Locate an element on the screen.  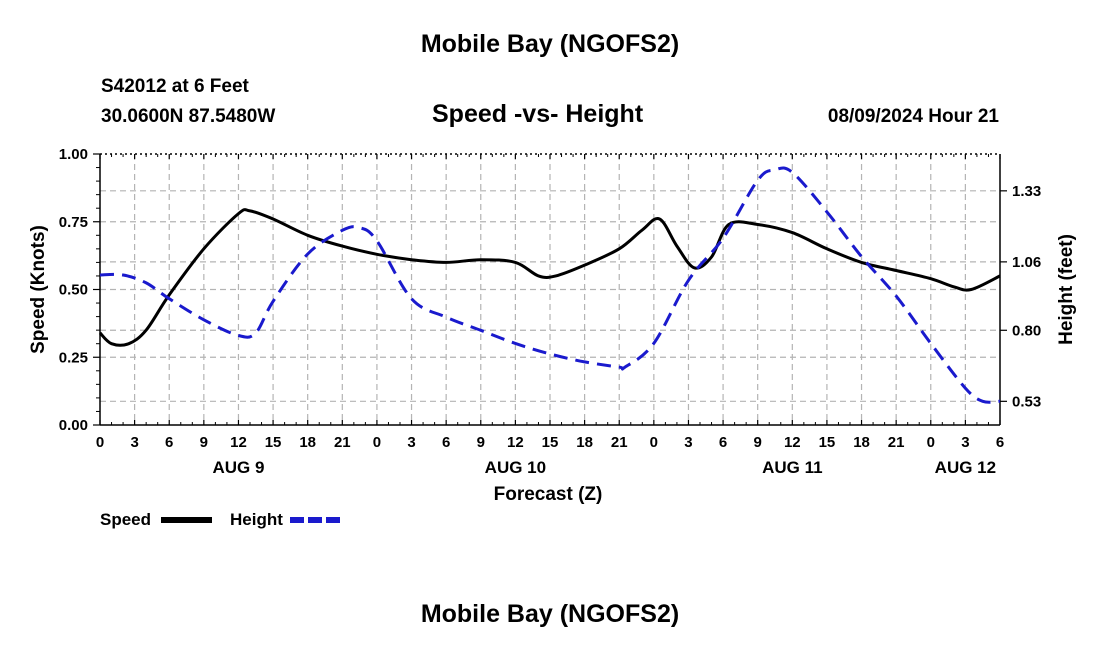
chart-title: Speed -vs- Height is located at coordinates (538, 114).